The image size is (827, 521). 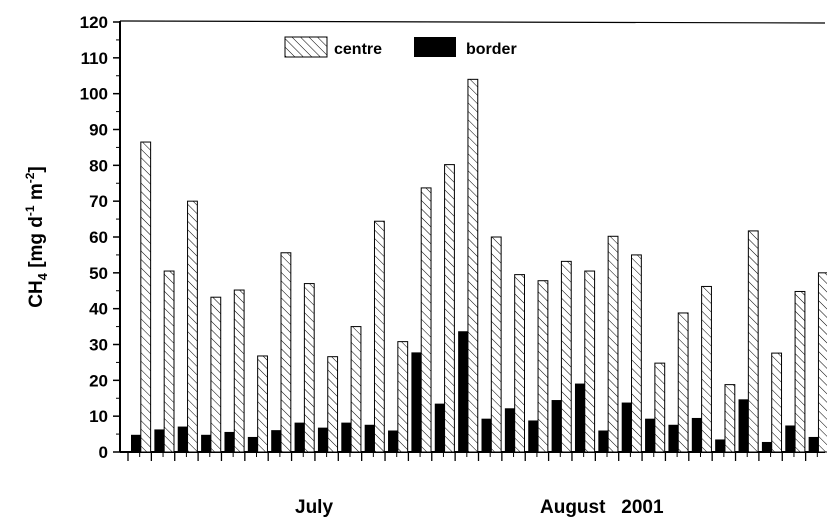 What do you see at coordinates (42, 276) in the screenshot?
I see `ylabel-sub: 4` at bounding box center [42, 276].